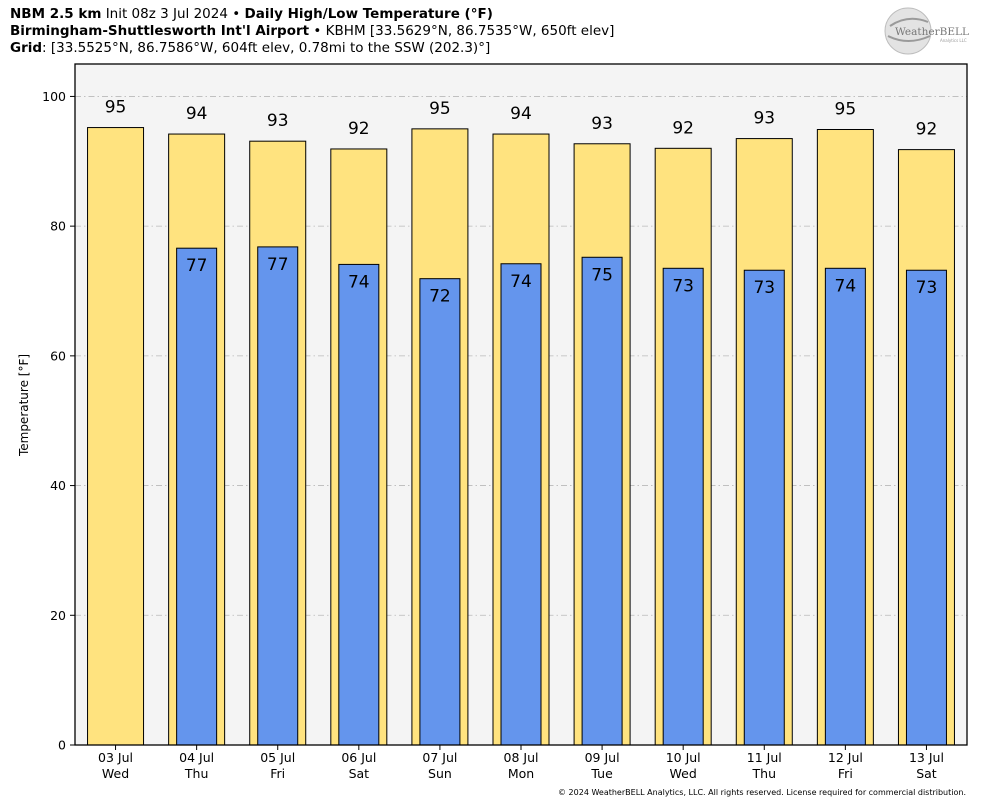 The width and height of the screenshot is (984, 808). I want to click on y-tick-label: 60, so click(58, 355).